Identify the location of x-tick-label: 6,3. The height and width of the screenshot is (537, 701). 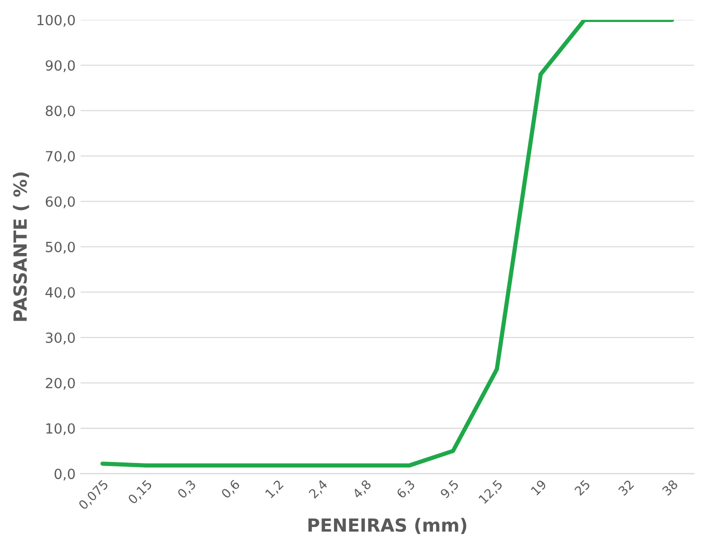
(406, 489).